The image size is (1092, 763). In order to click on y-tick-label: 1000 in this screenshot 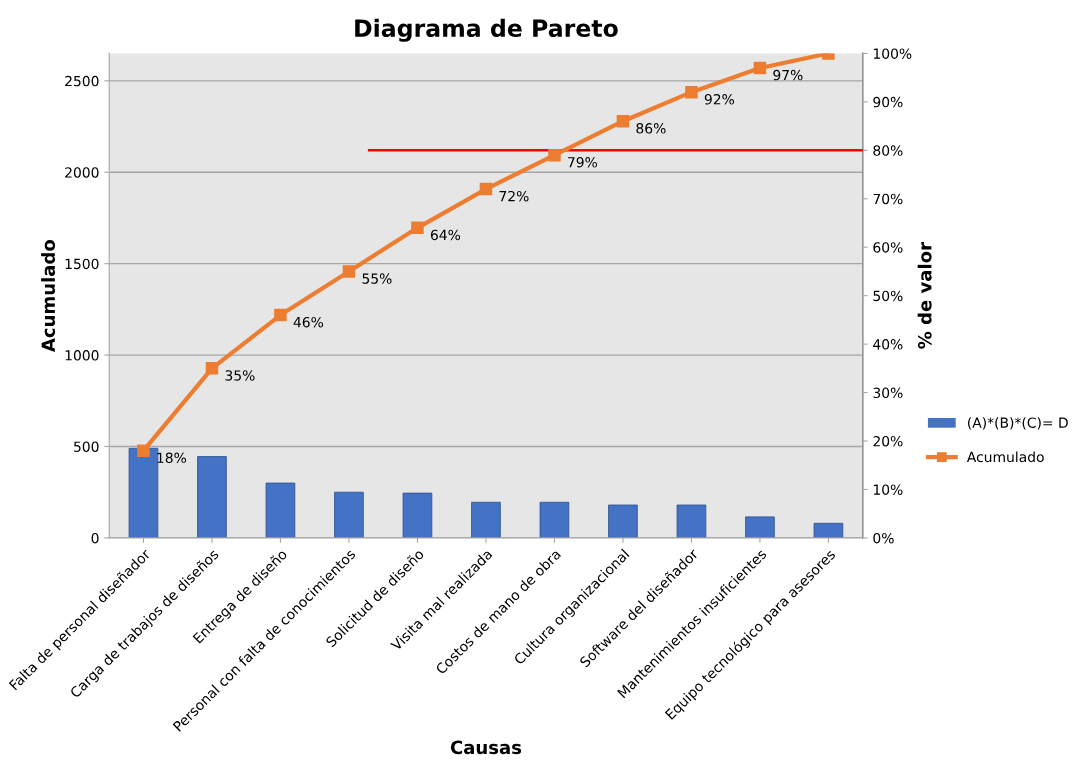, I will do `click(82, 355)`.